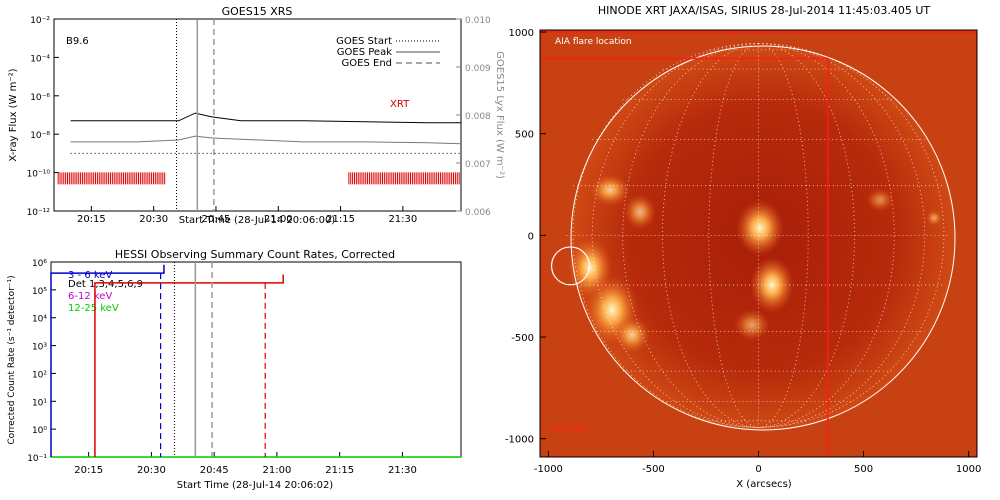 The width and height of the screenshot is (1000, 500). What do you see at coordinates (266, 140) in the screenshot?
I see `goes-series-short` at bounding box center [266, 140].